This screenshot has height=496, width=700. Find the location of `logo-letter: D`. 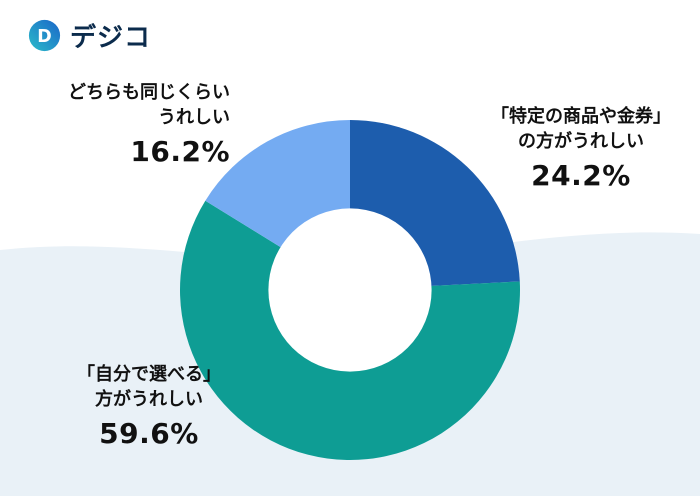

logo-letter: D is located at coordinates (44, 37).